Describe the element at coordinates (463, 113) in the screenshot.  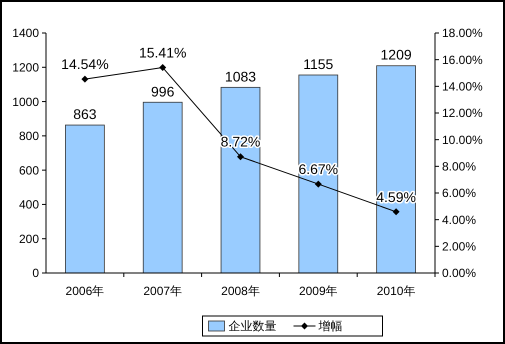
I see `y2-tick-label: 12.00%` at that location.